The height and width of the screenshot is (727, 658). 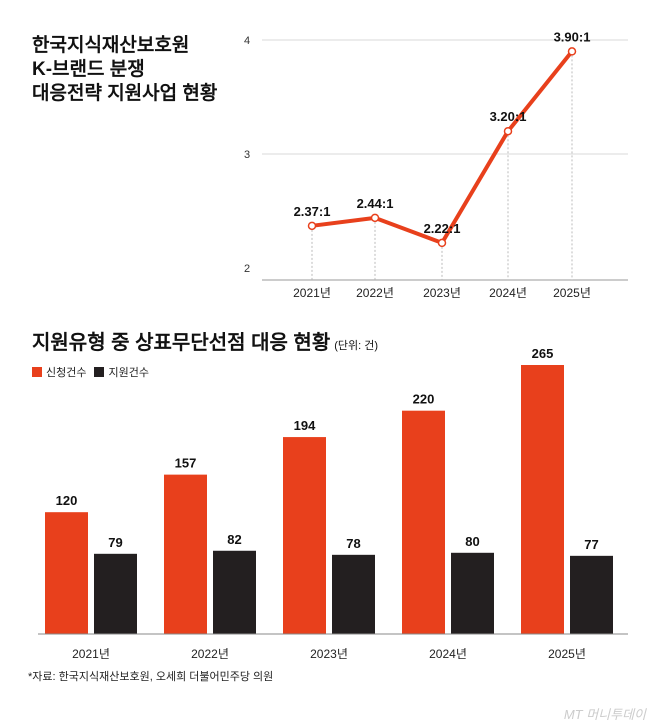 What do you see at coordinates (442, 228) in the screenshot?
I see `data-label: 2.22:1` at bounding box center [442, 228].